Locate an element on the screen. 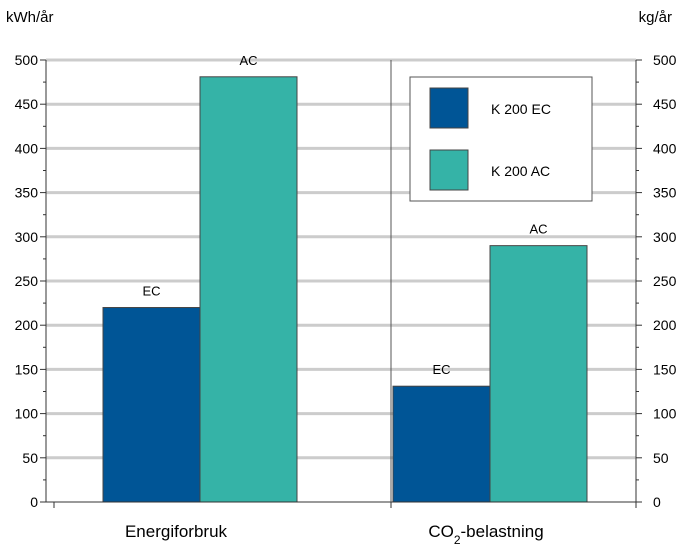 This screenshot has height=544, width=678. right-y-tick-label: 500 is located at coordinates (665, 60).